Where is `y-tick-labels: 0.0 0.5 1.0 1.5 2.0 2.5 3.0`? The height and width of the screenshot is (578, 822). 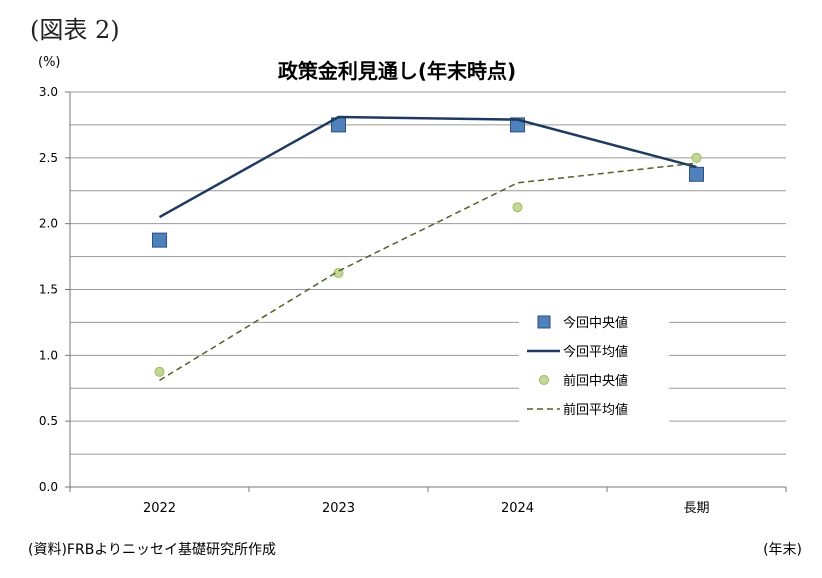 y-tick-labels: 0.0 0.5 1.0 1.5 2.0 2.5 3.0 is located at coordinates (48, 289).